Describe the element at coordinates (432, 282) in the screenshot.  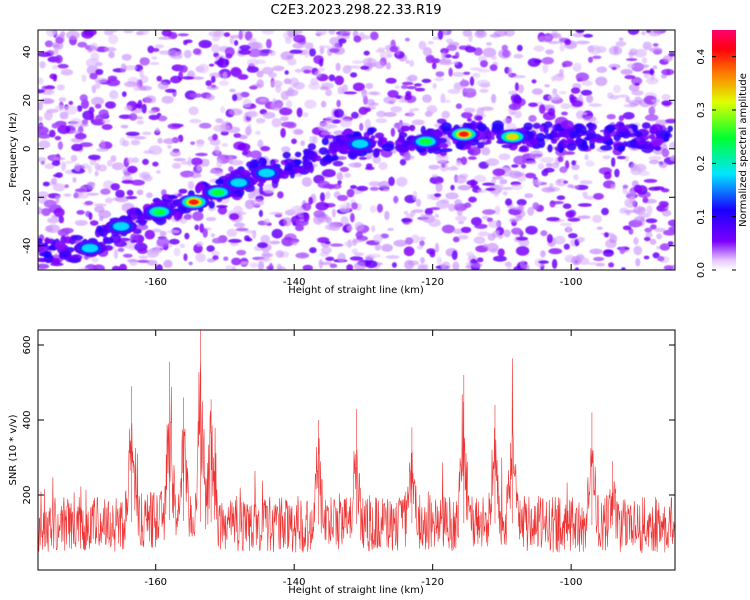
I see `x-tick-label: -120` at that location.